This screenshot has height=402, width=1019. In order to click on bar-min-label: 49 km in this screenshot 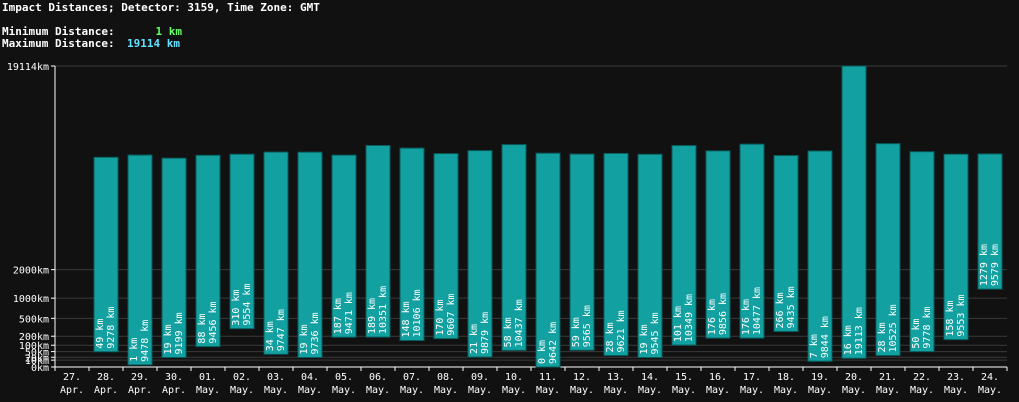, I will do `click(100, 334)`.